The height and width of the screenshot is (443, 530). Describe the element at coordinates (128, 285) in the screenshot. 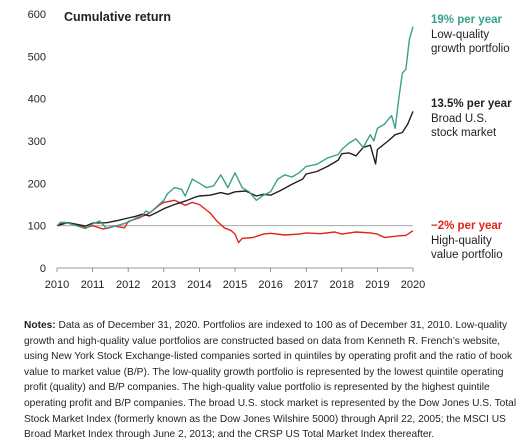

I see `x-tick-label: 2012` at that location.